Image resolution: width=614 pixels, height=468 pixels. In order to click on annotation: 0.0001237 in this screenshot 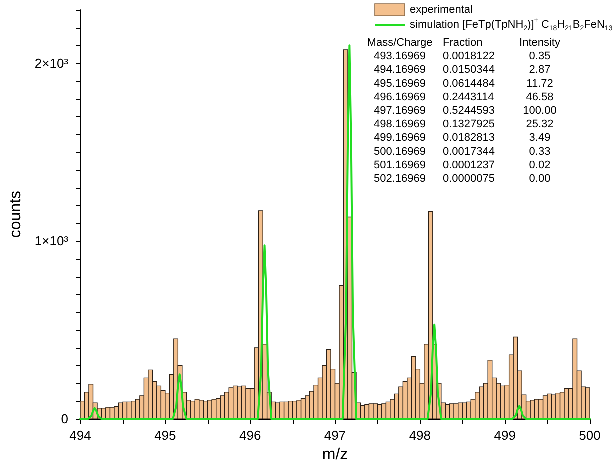, I will do `click(469, 165)`.